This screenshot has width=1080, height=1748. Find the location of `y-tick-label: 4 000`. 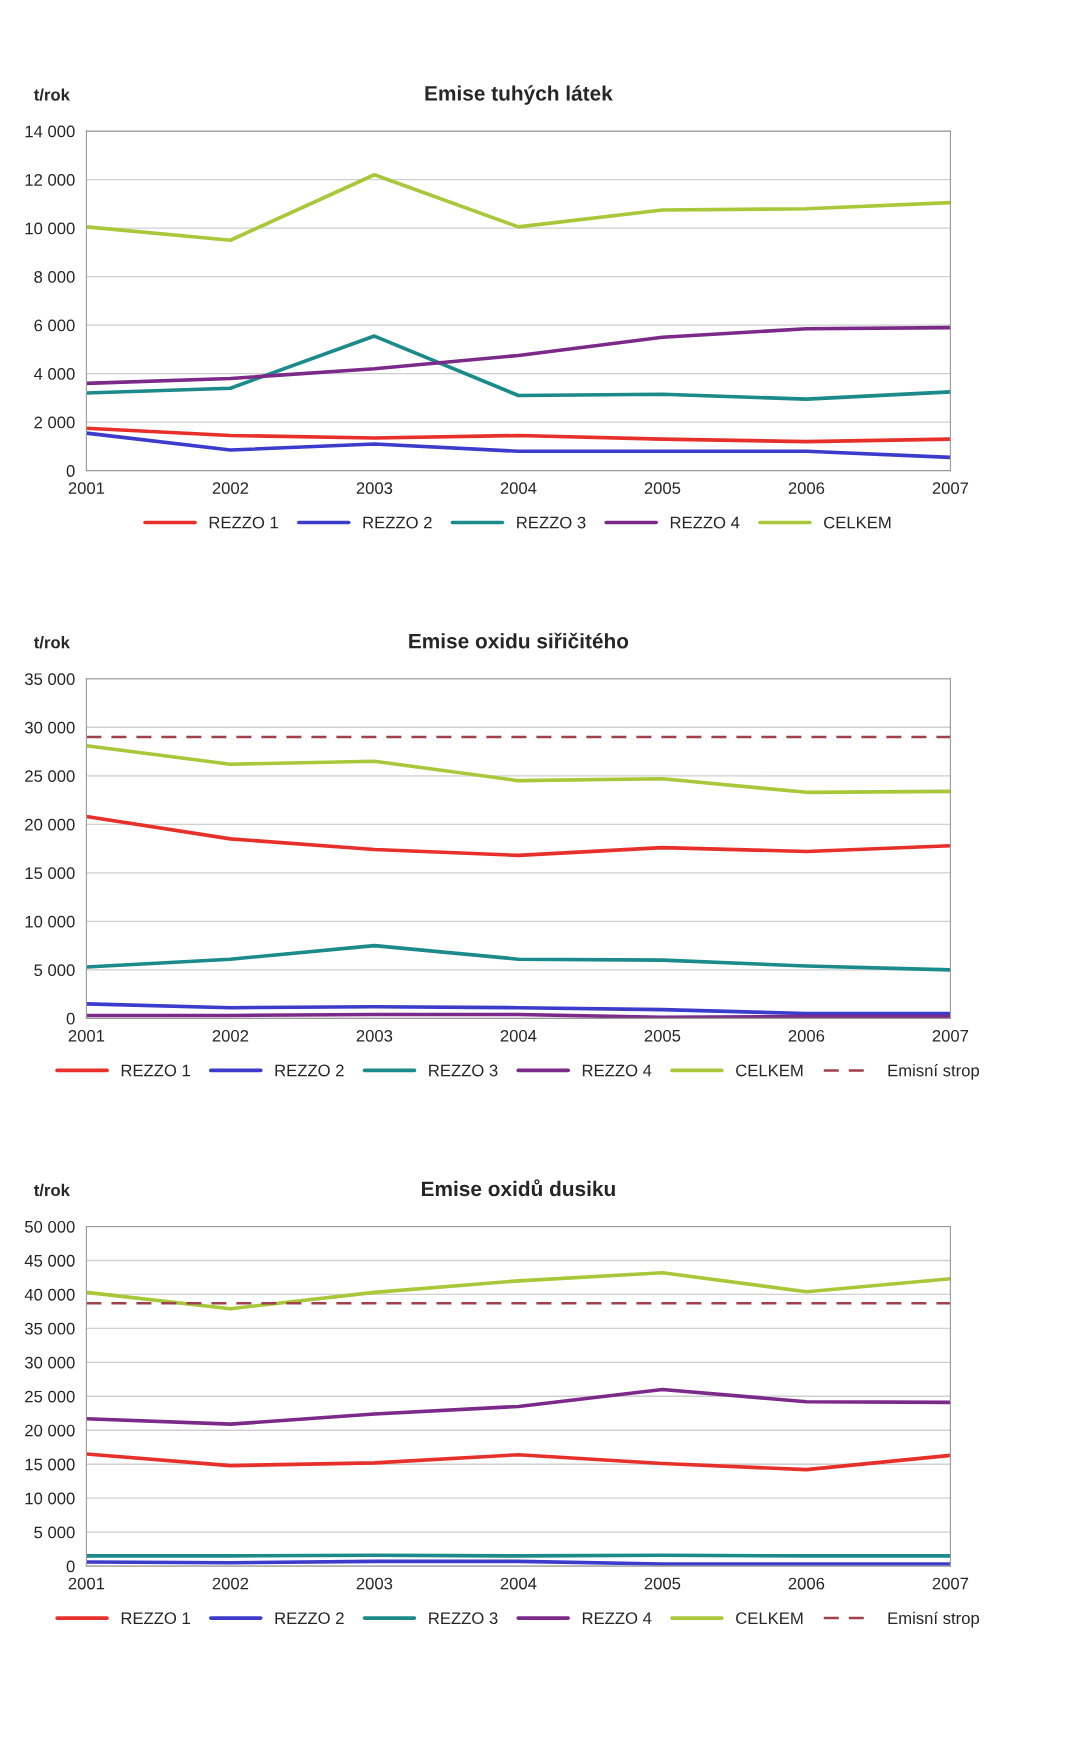

y-tick-label: 4 000 is located at coordinates (54, 374).